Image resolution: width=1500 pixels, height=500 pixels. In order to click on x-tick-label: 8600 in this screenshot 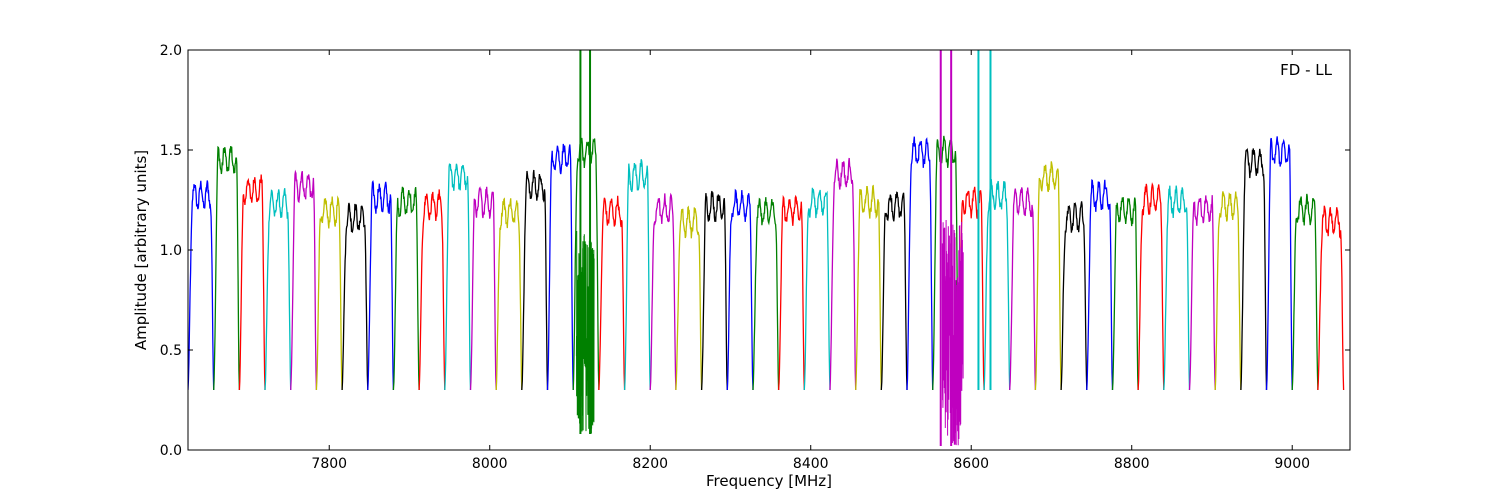, I will do `click(971, 464)`.